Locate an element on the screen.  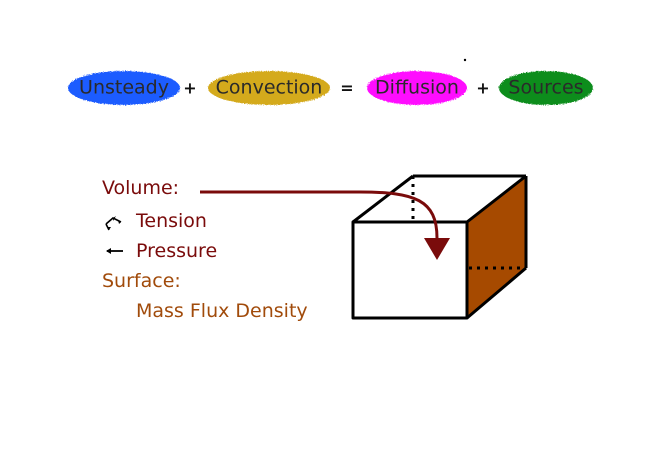
operator-equals: = is located at coordinates (346, 88).